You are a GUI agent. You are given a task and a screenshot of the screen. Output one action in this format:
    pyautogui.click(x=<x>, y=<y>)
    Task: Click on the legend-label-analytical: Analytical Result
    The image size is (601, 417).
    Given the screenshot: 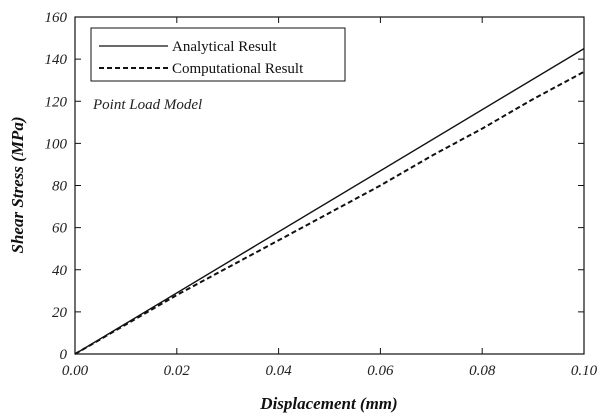 What is the action you would take?
    pyautogui.click(x=224, y=47)
    